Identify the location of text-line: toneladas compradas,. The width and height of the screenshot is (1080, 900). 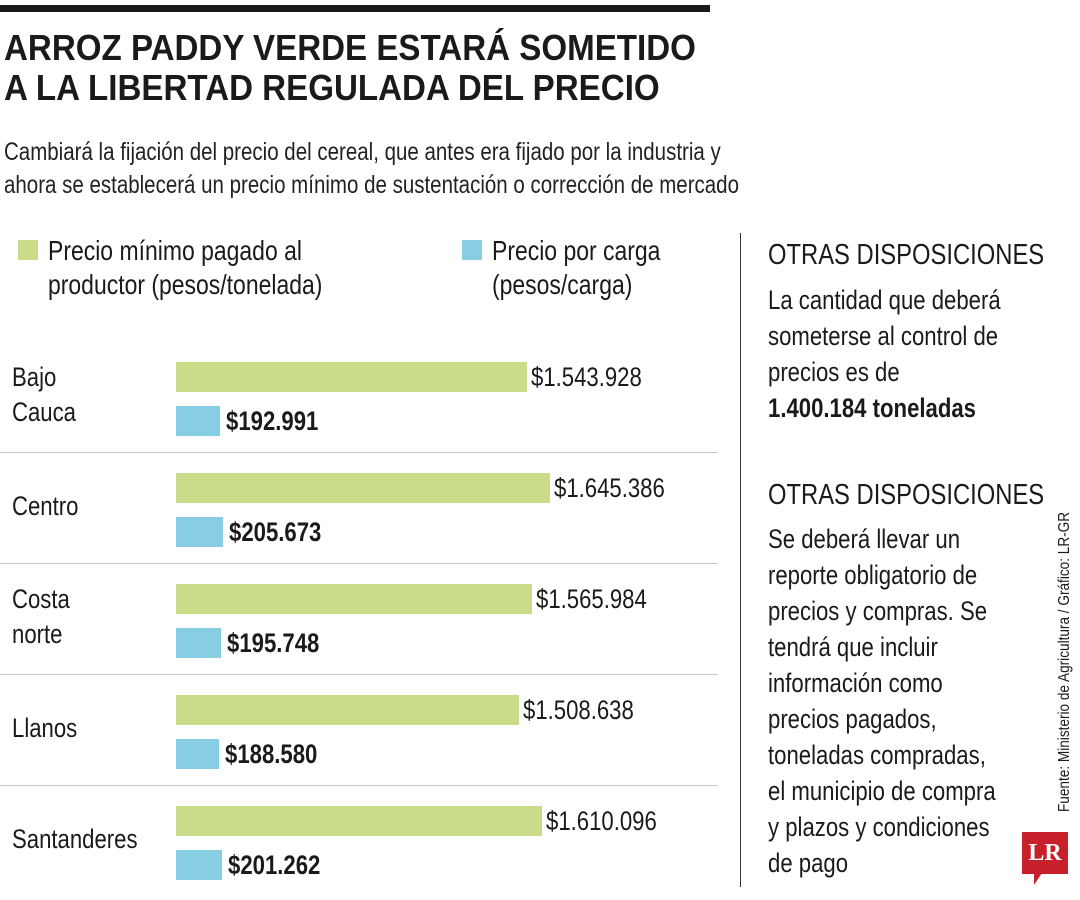
(877, 755).